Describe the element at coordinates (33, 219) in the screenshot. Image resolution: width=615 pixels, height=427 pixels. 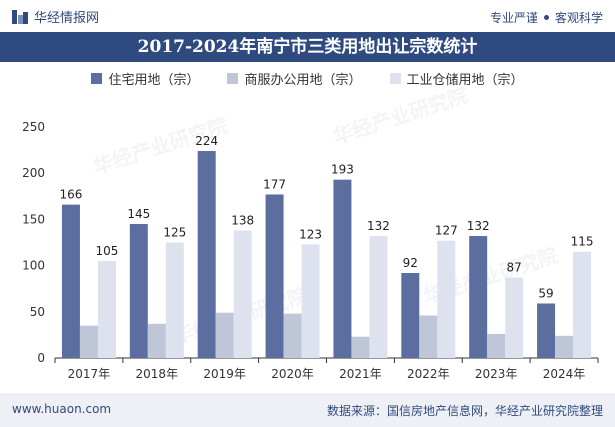
I see `y-tick-label-150: 150` at that location.